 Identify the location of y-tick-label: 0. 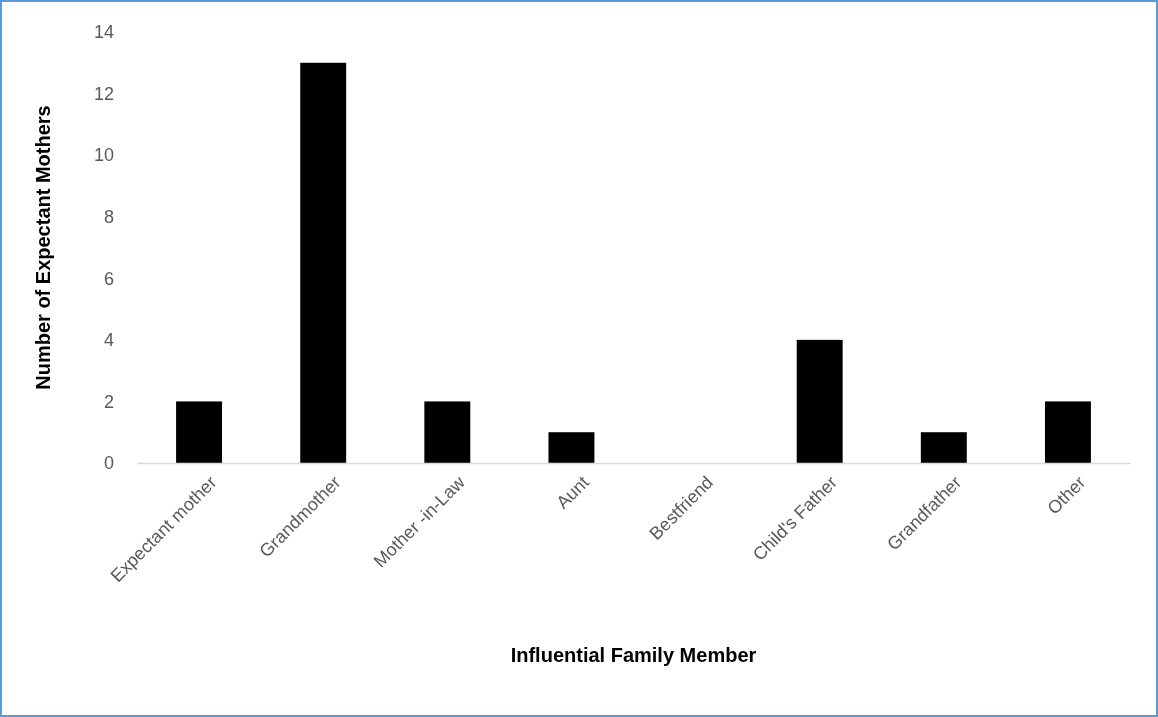
(108, 463).